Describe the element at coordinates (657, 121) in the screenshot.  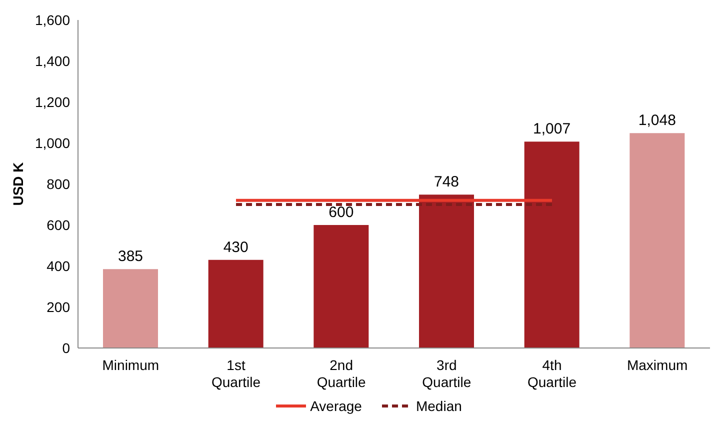
I see `data-label: 1,048` at that location.